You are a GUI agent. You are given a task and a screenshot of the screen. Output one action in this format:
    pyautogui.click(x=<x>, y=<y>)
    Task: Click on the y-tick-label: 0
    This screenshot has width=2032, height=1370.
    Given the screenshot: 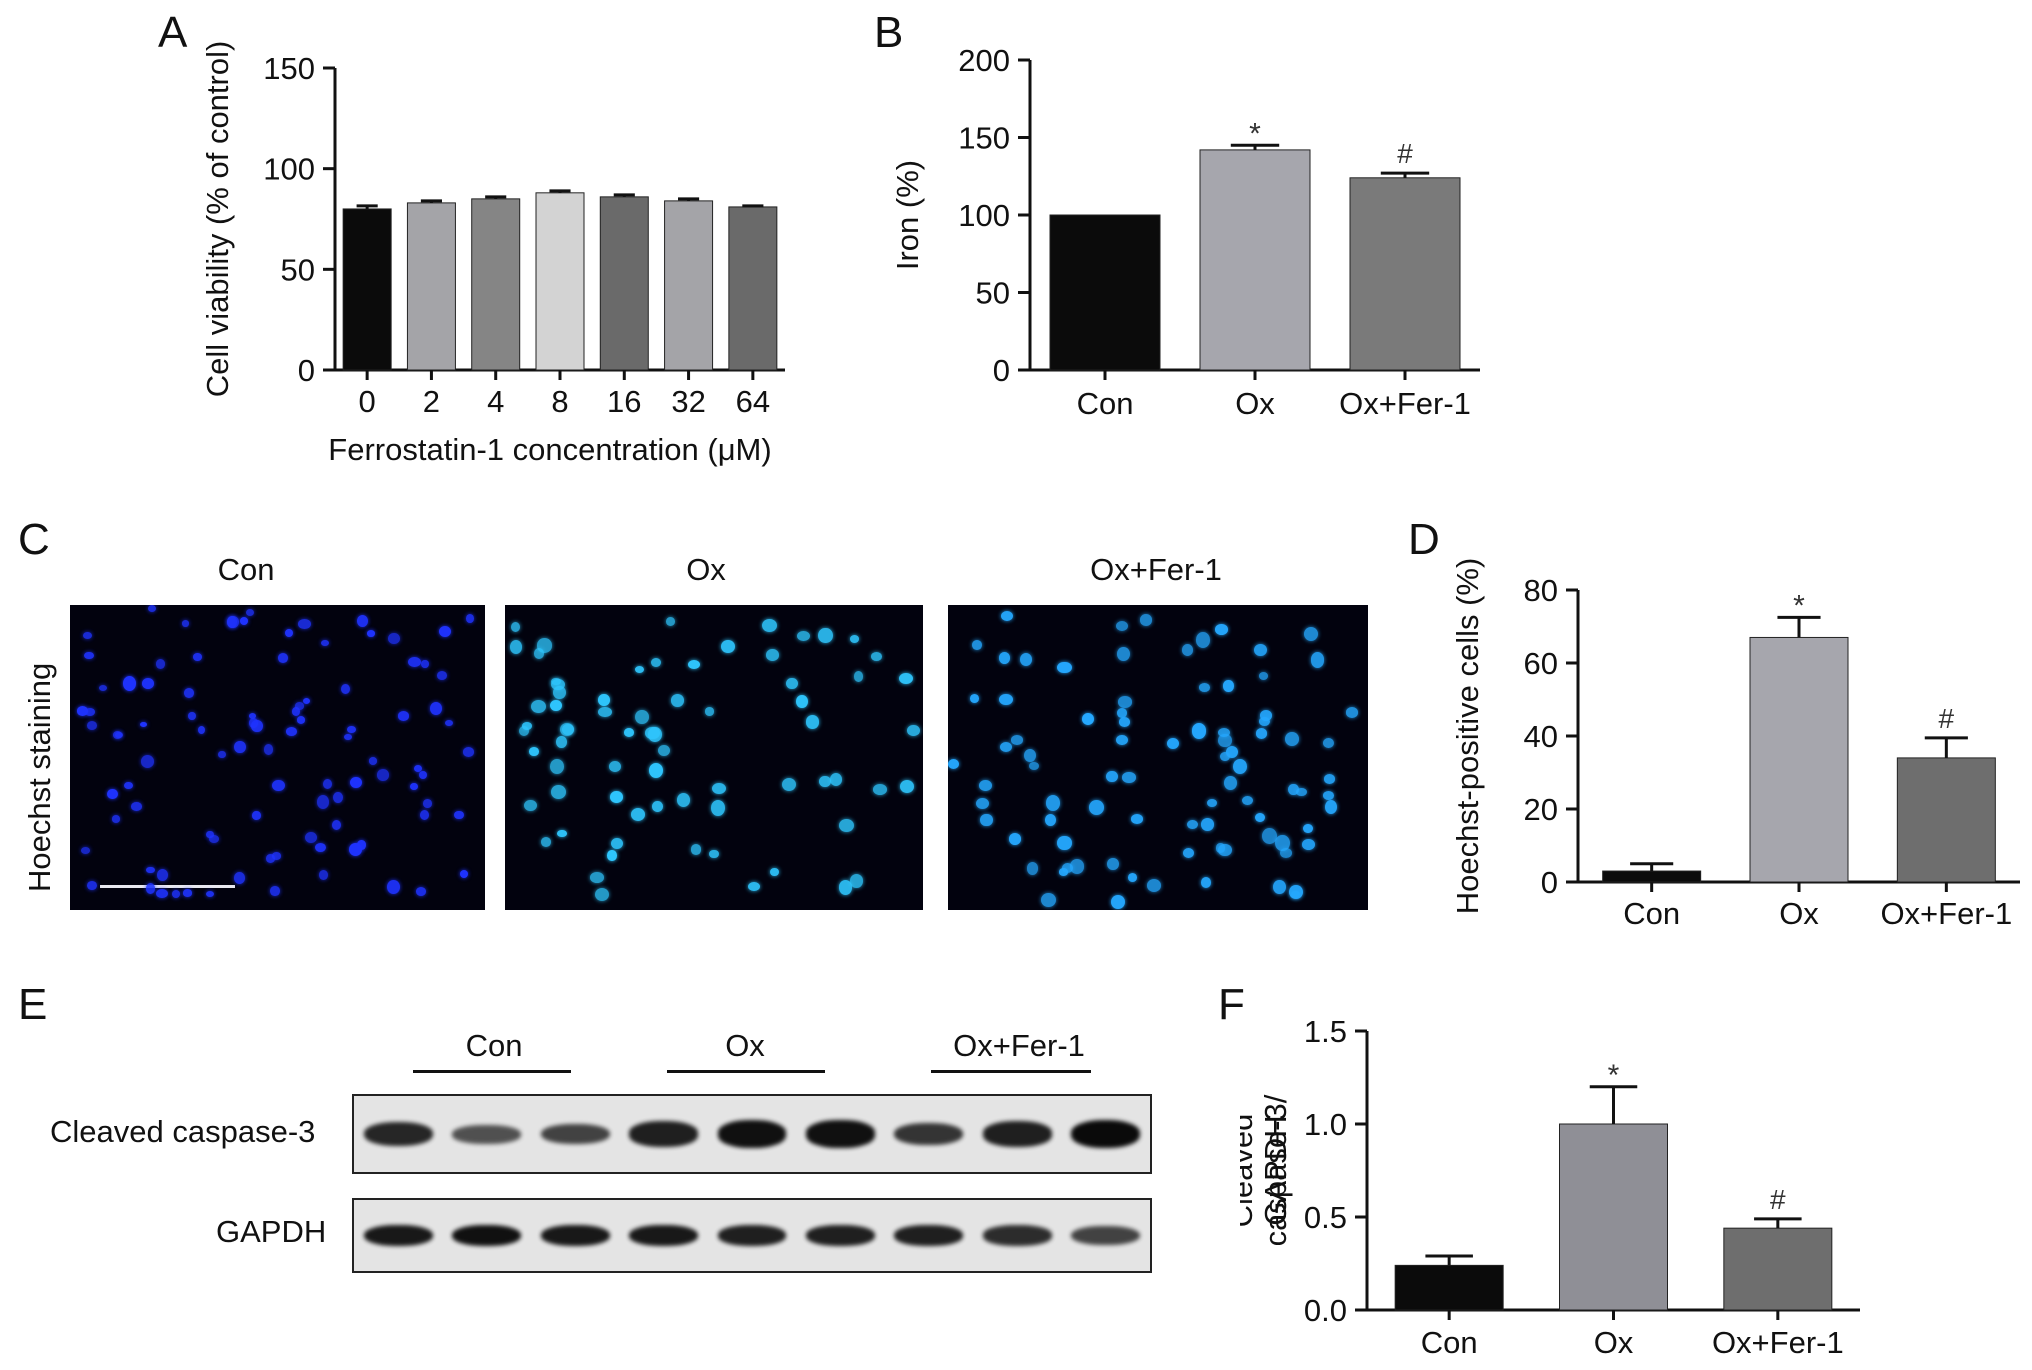 What is the action you would take?
    pyautogui.click(x=306, y=370)
    